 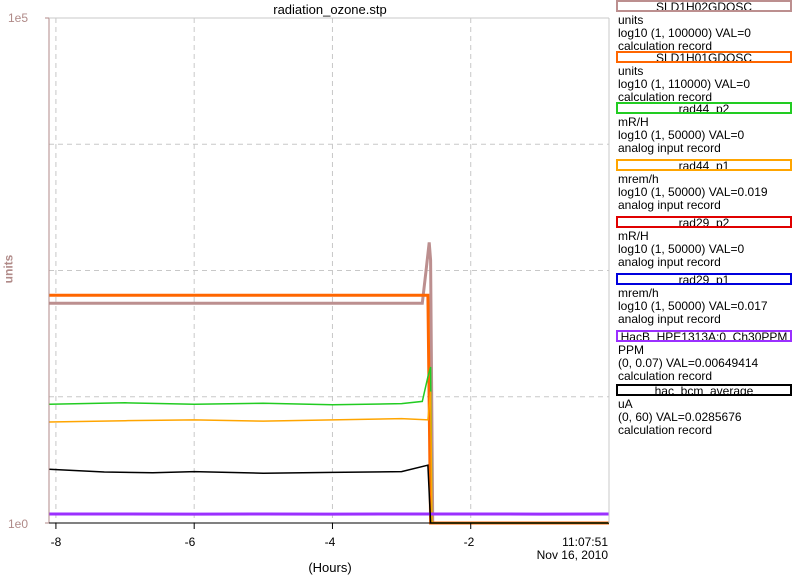 What do you see at coordinates (684, 33) in the screenshot?
I see `legend-range: log10 (1, 100000) VAL=0` at bounding box center [684, 33].